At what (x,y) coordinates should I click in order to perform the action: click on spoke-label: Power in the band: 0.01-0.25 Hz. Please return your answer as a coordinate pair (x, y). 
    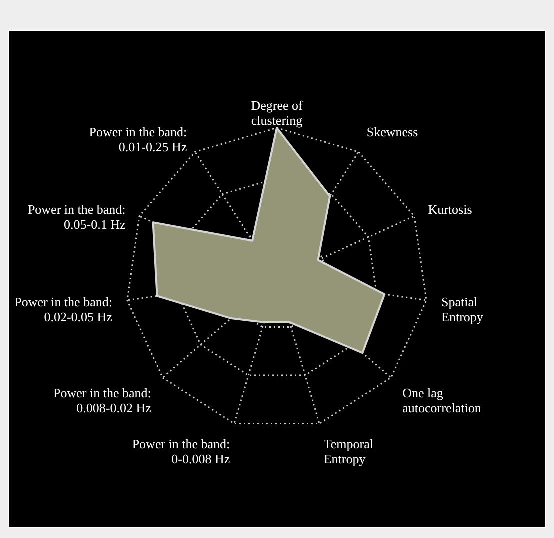
    Looking at the image, I should click on (138, 139).